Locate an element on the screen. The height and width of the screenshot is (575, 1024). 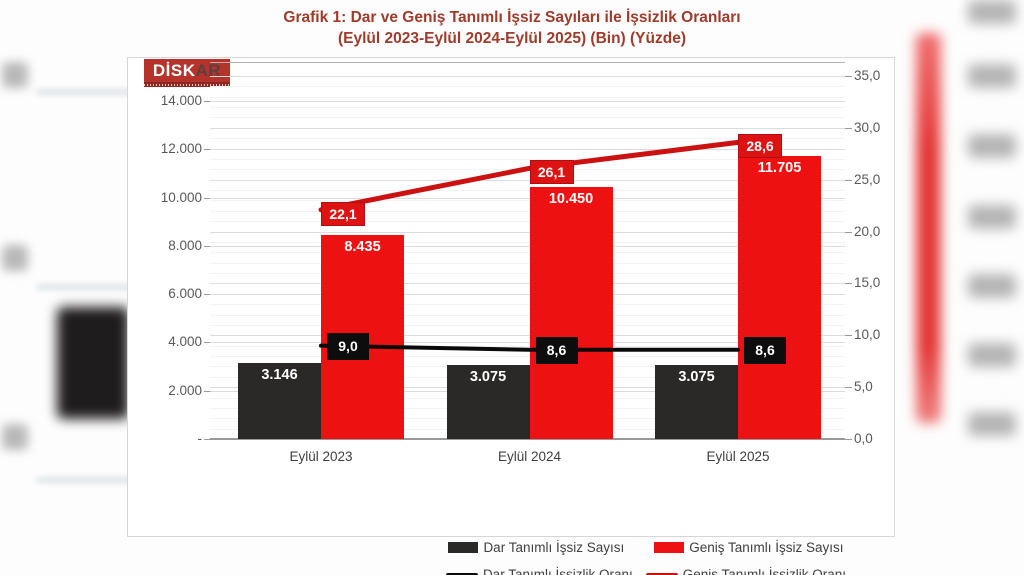
line-value-label-red: 26,1 is located at coordinates (551, 172).